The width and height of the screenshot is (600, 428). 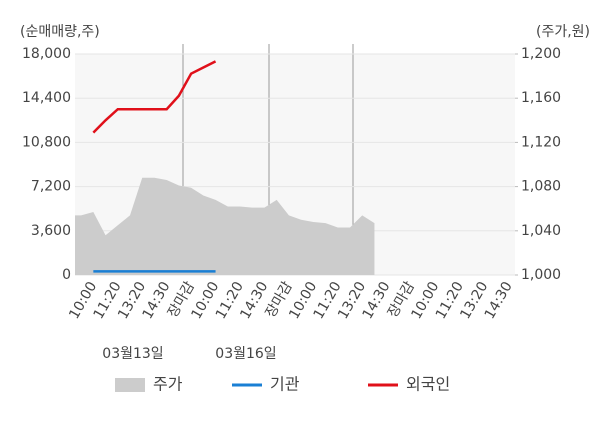 I want to click on y-axis-label: (순매매량,주), so click(x=60, y=32).